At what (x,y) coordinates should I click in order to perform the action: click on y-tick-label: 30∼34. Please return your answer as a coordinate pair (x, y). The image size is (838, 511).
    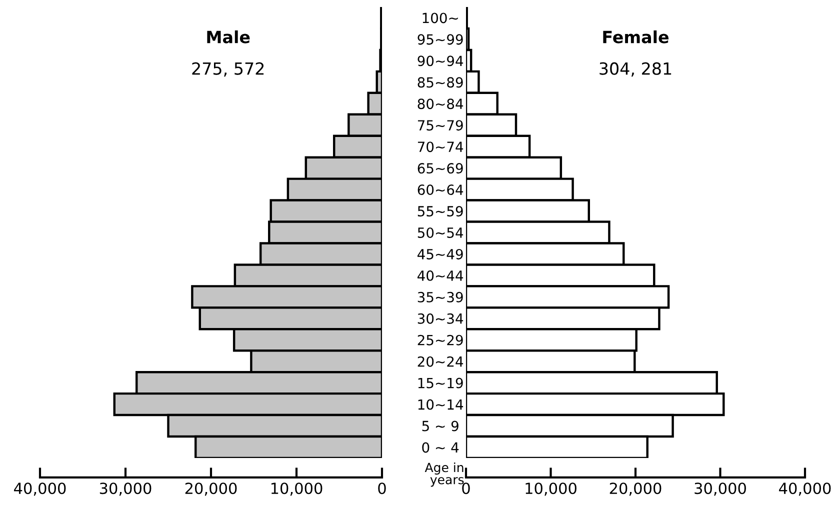
    Looking at the image, I should click on (441, 318).